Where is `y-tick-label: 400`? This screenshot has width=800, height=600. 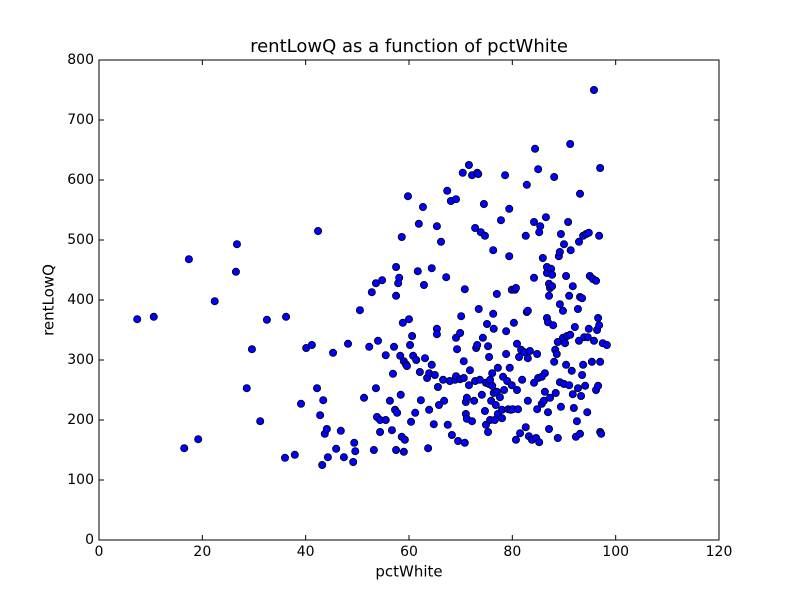 y-tick-label: 400 is located at coordinates (80, 300).